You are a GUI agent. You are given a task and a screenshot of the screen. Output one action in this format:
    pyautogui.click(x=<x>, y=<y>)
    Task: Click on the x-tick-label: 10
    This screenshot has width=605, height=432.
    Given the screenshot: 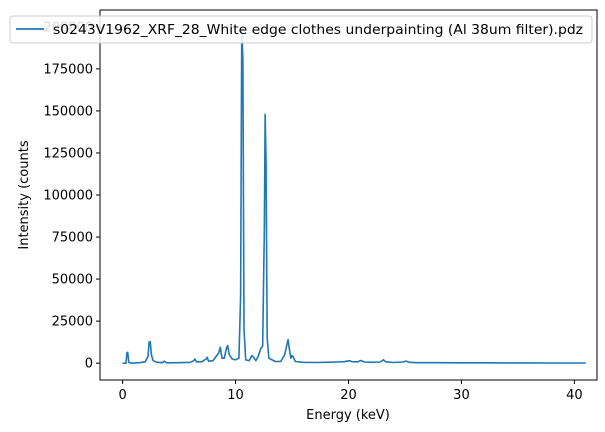 What is the action you would take?
    pyautogui.click(x=235, y=395)
    